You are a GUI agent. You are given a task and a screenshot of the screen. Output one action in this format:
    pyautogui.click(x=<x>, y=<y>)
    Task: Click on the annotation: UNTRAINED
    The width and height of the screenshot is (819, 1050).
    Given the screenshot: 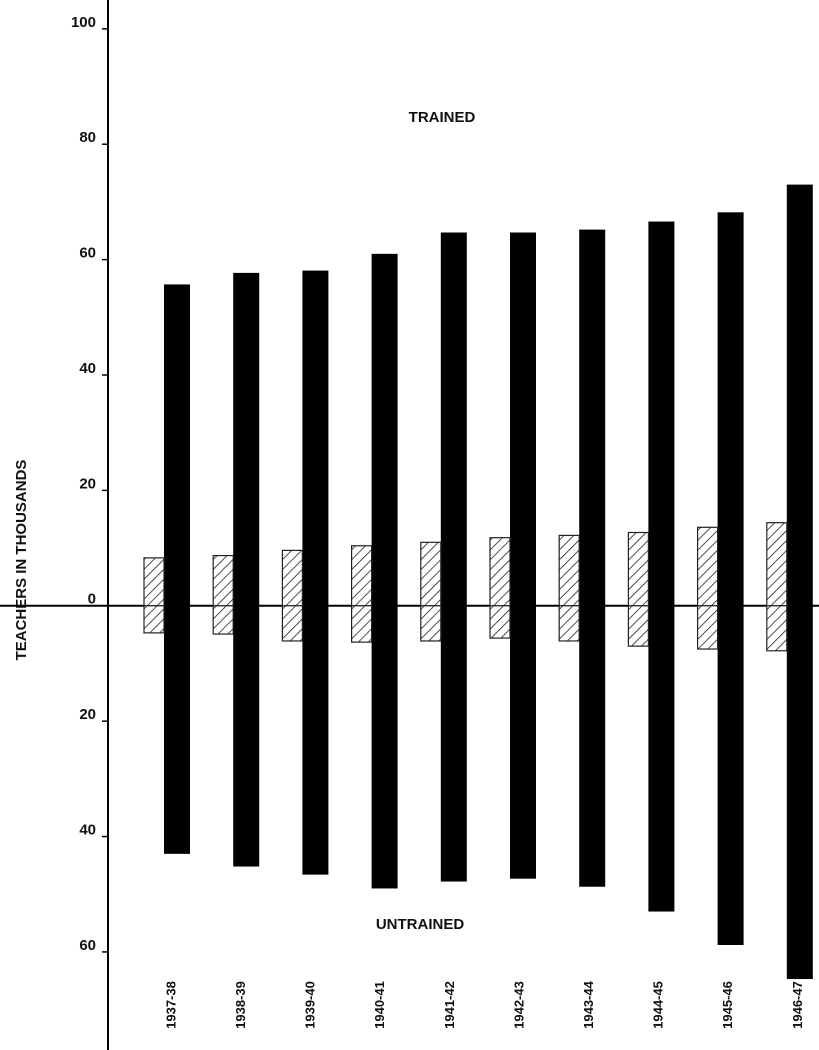 What is the action you would take?
    pyautogui.click(x=420, y=924)
    